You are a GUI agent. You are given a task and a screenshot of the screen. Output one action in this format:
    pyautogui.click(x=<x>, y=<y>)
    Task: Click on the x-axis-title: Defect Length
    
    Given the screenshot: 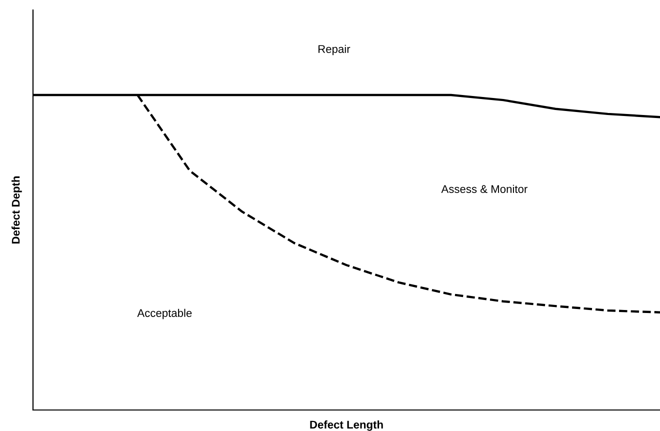 What is the action you would take?
    pyautogui.click(x=346, y=425)
    